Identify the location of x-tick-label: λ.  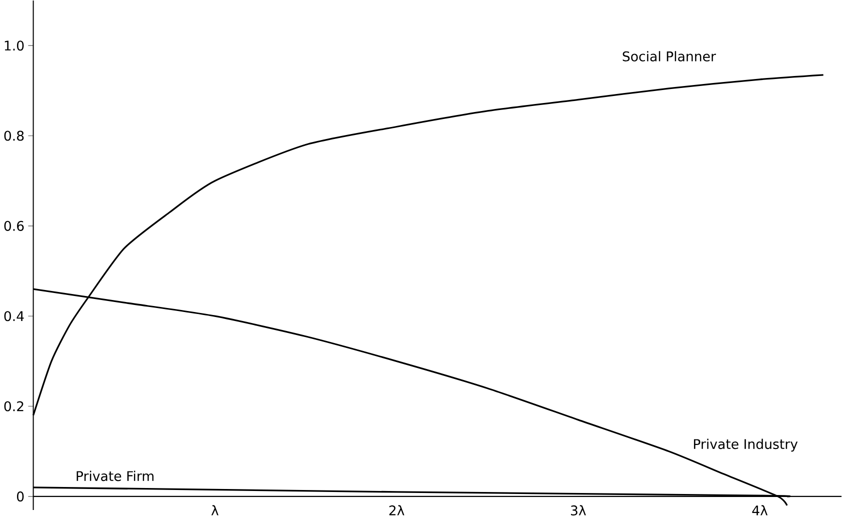
(214, 510).